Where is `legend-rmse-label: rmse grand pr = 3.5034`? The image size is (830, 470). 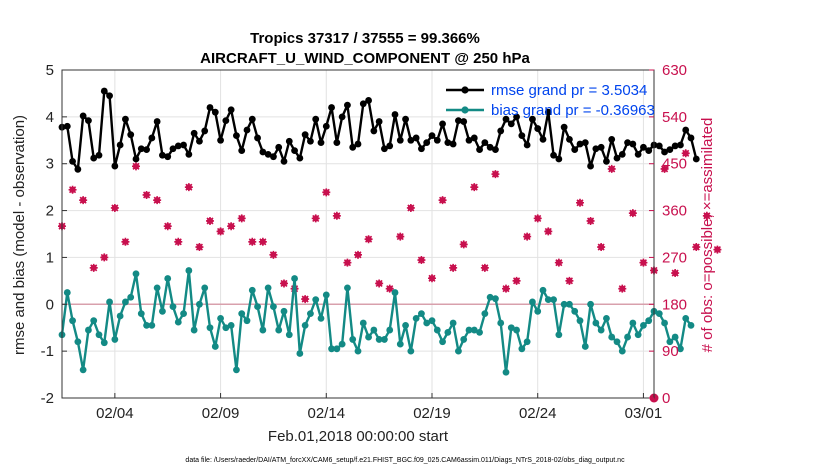
legend-rmse-label: rmse grand pr = 3.5034 is located at coordinates (569, 90).